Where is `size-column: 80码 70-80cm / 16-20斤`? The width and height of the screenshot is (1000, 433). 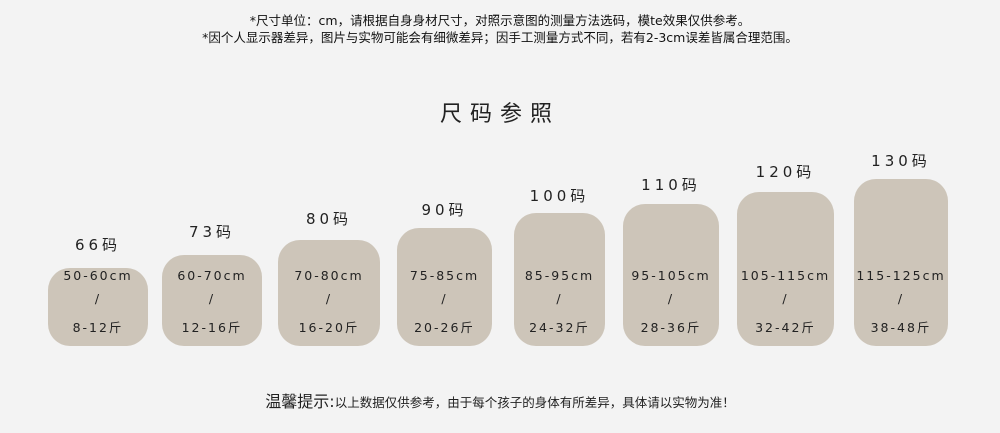
size-column: 80码 70-80cm / 16-20斤 is located at coordinates (329, 277).